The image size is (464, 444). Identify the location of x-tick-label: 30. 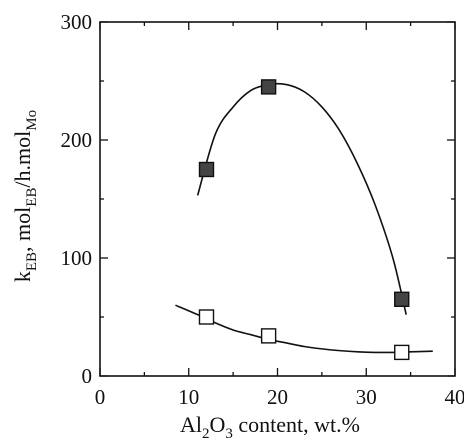
(366, 397).